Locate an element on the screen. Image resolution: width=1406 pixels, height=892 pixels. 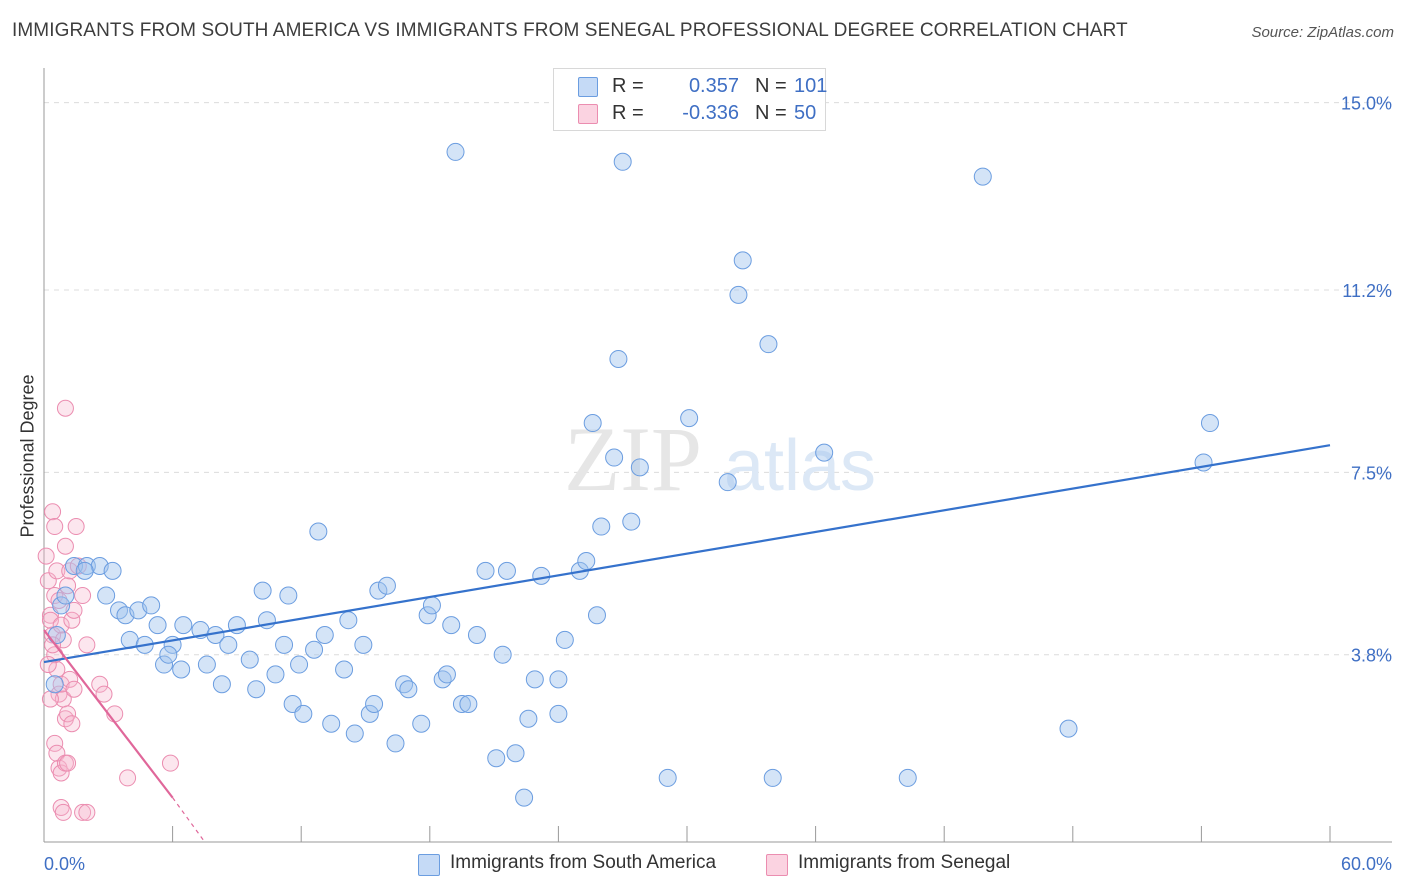
watermark-atlas: atlas is located at coordinates (800, 466).